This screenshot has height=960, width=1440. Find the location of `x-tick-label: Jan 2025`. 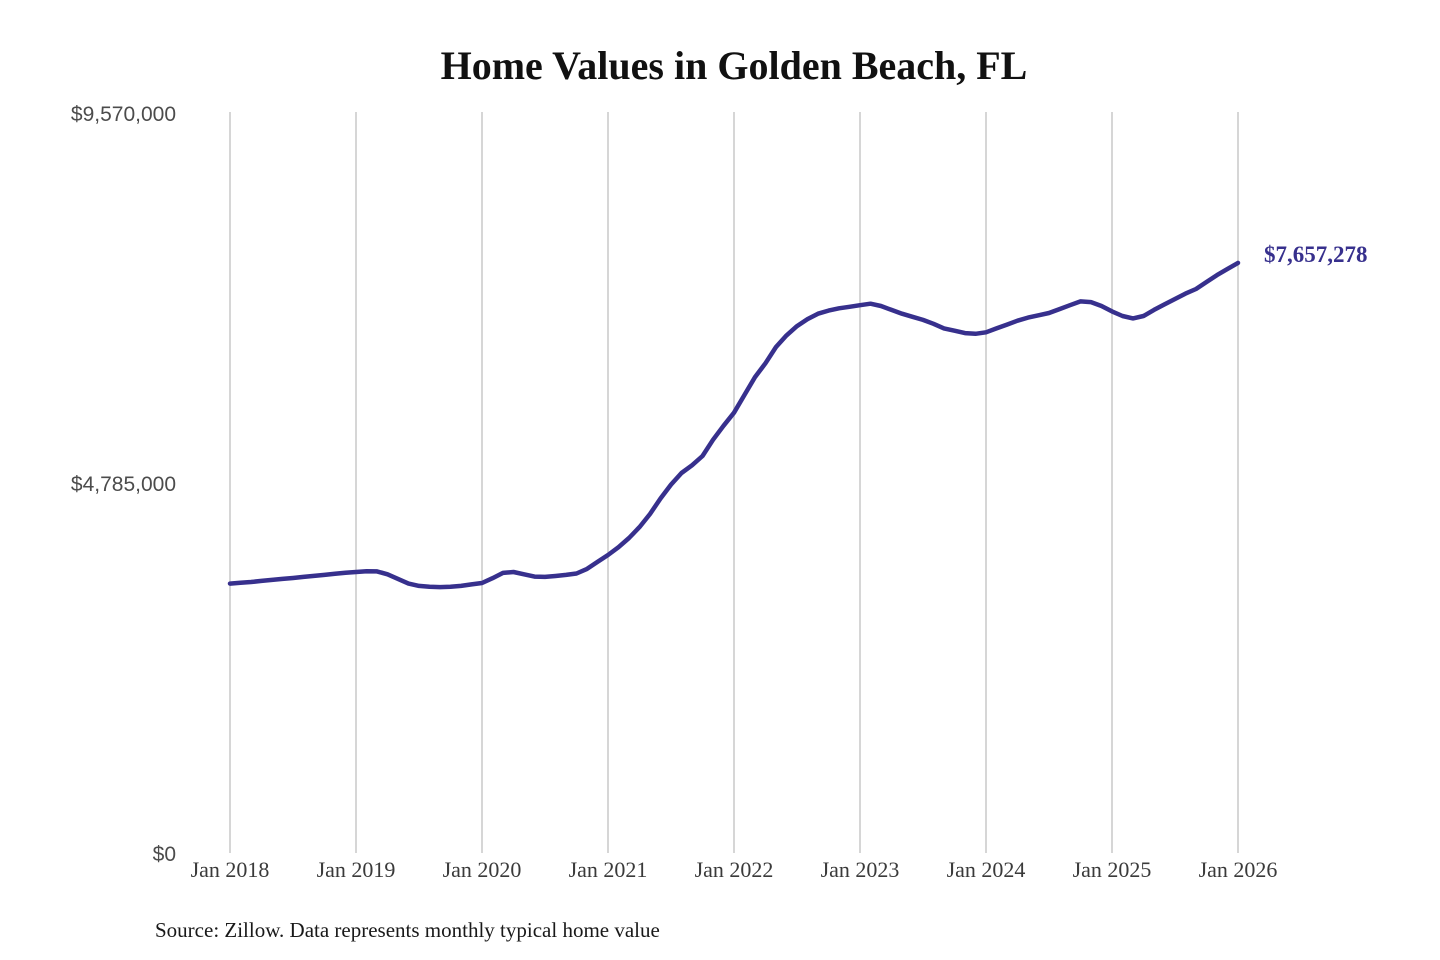

x-tick-label: Jan 2025 is located at coordinates (1112, 869).